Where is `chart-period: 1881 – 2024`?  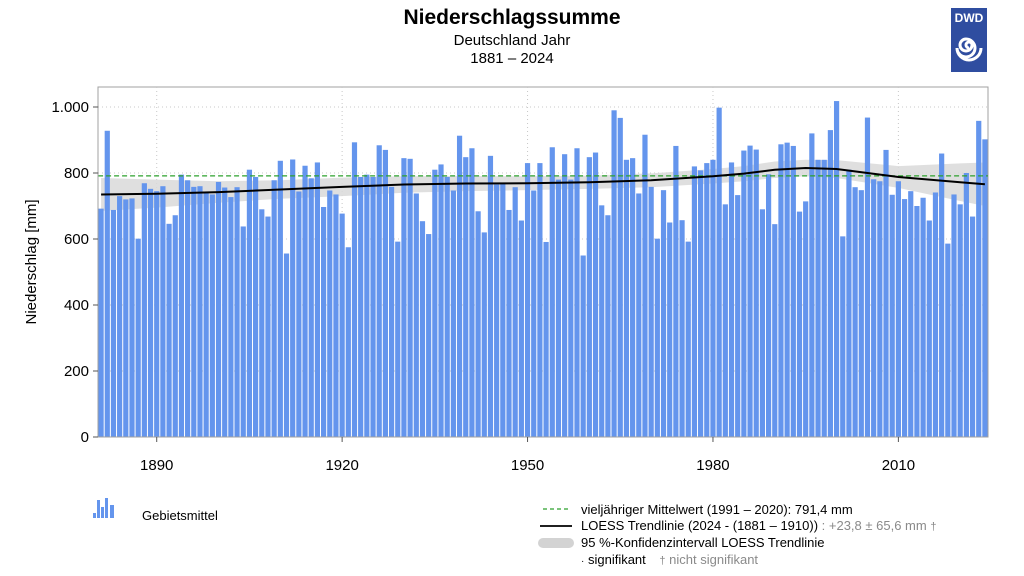 chart-period: 1881 – 2024 is located at coordinates (512, 58).